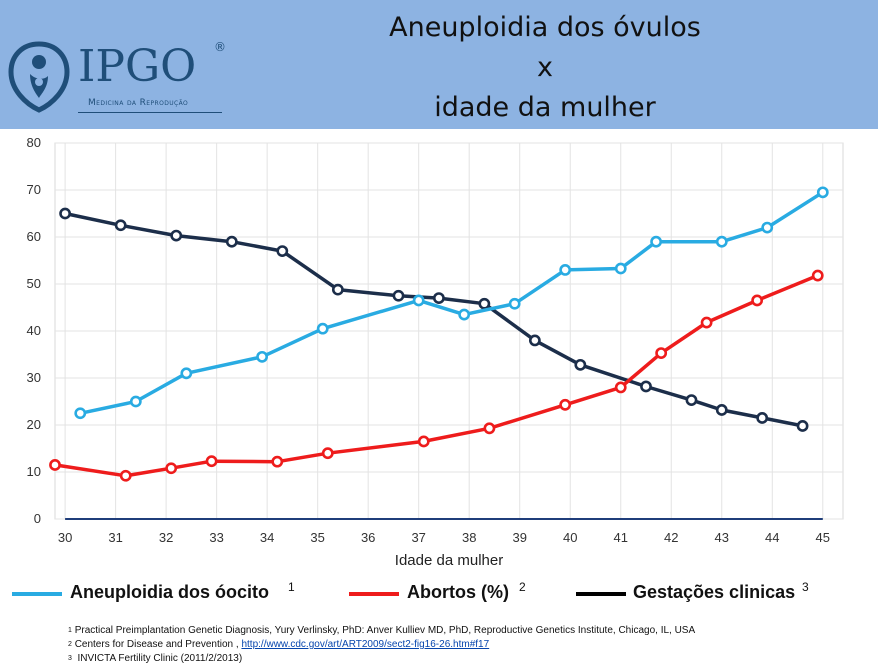 This screenshot has height=669, width=878. I want to click on x-axis-label: Idade da mulher, so click(449, 560).